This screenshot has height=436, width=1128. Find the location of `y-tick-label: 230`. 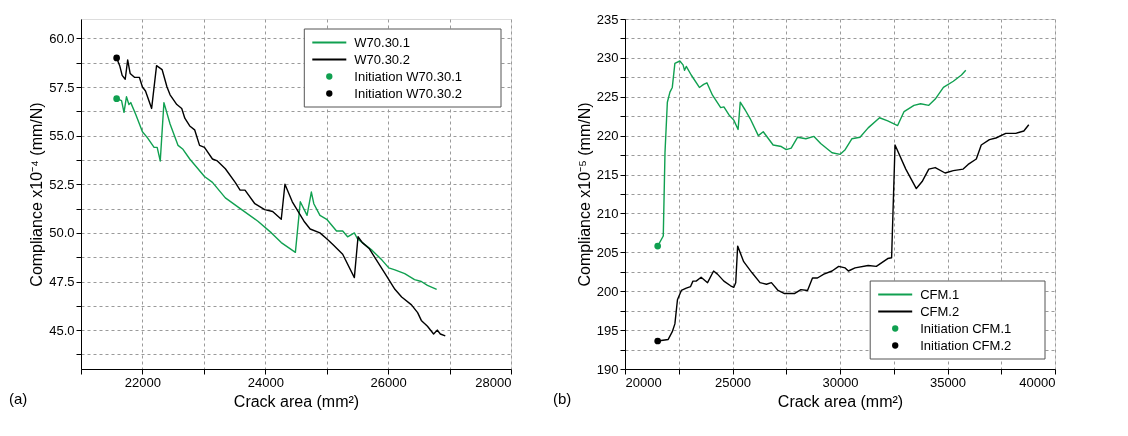

y-tick-label: 230 is located at coordinates (607, 58).